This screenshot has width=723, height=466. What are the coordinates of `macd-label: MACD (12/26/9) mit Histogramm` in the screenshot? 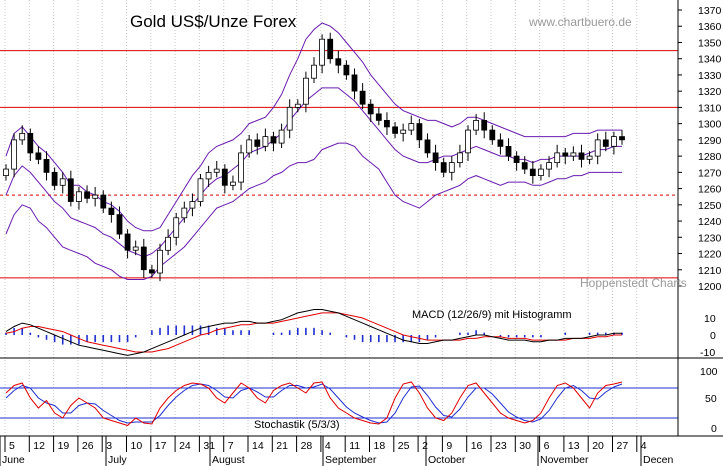 It's located at (492, 315).